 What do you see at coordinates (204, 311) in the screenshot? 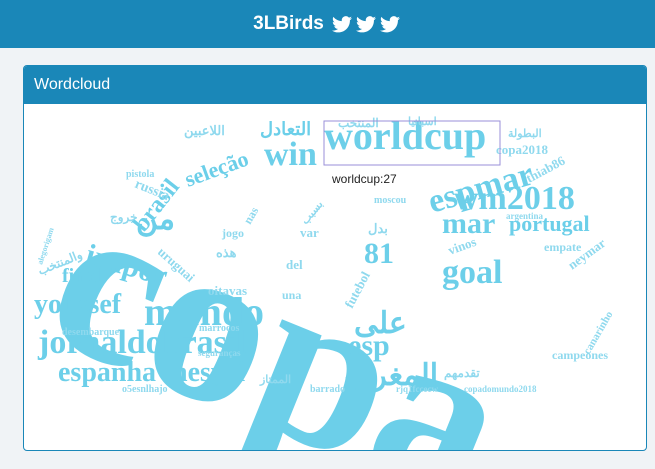
I see `word-mundo: mundo` at bounding box center [204, 311].